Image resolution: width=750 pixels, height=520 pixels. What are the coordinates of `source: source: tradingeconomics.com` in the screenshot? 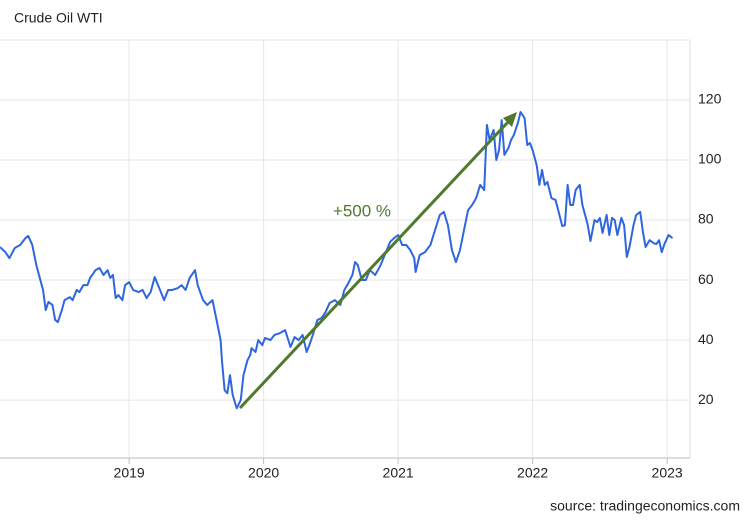 It's located at (645, 506).